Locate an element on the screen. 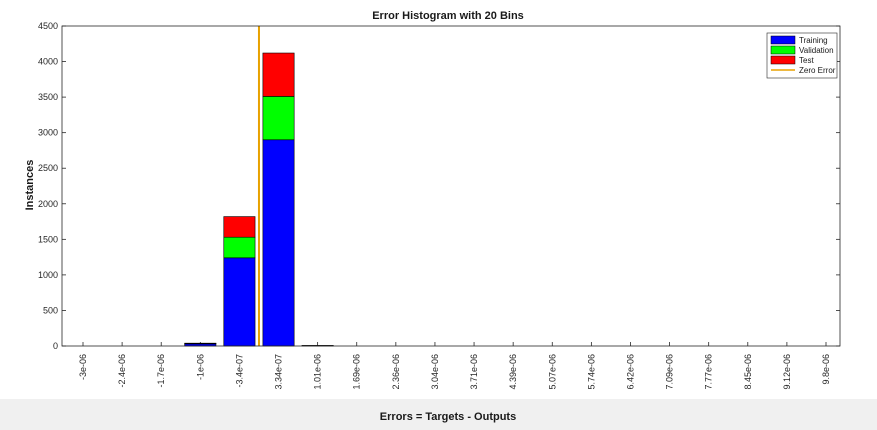  x-tick-label: 5.74e-06 is located at coordinates (591, 372).